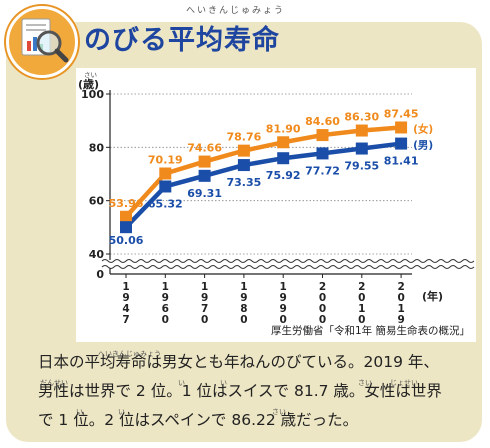 The height and width of the screenshot is (448, 490). What do you see at coordinates (236, 11) in the screenshot?
I see `title-ruby: へいきんじゅみょう` at bounding box center [236, 11].